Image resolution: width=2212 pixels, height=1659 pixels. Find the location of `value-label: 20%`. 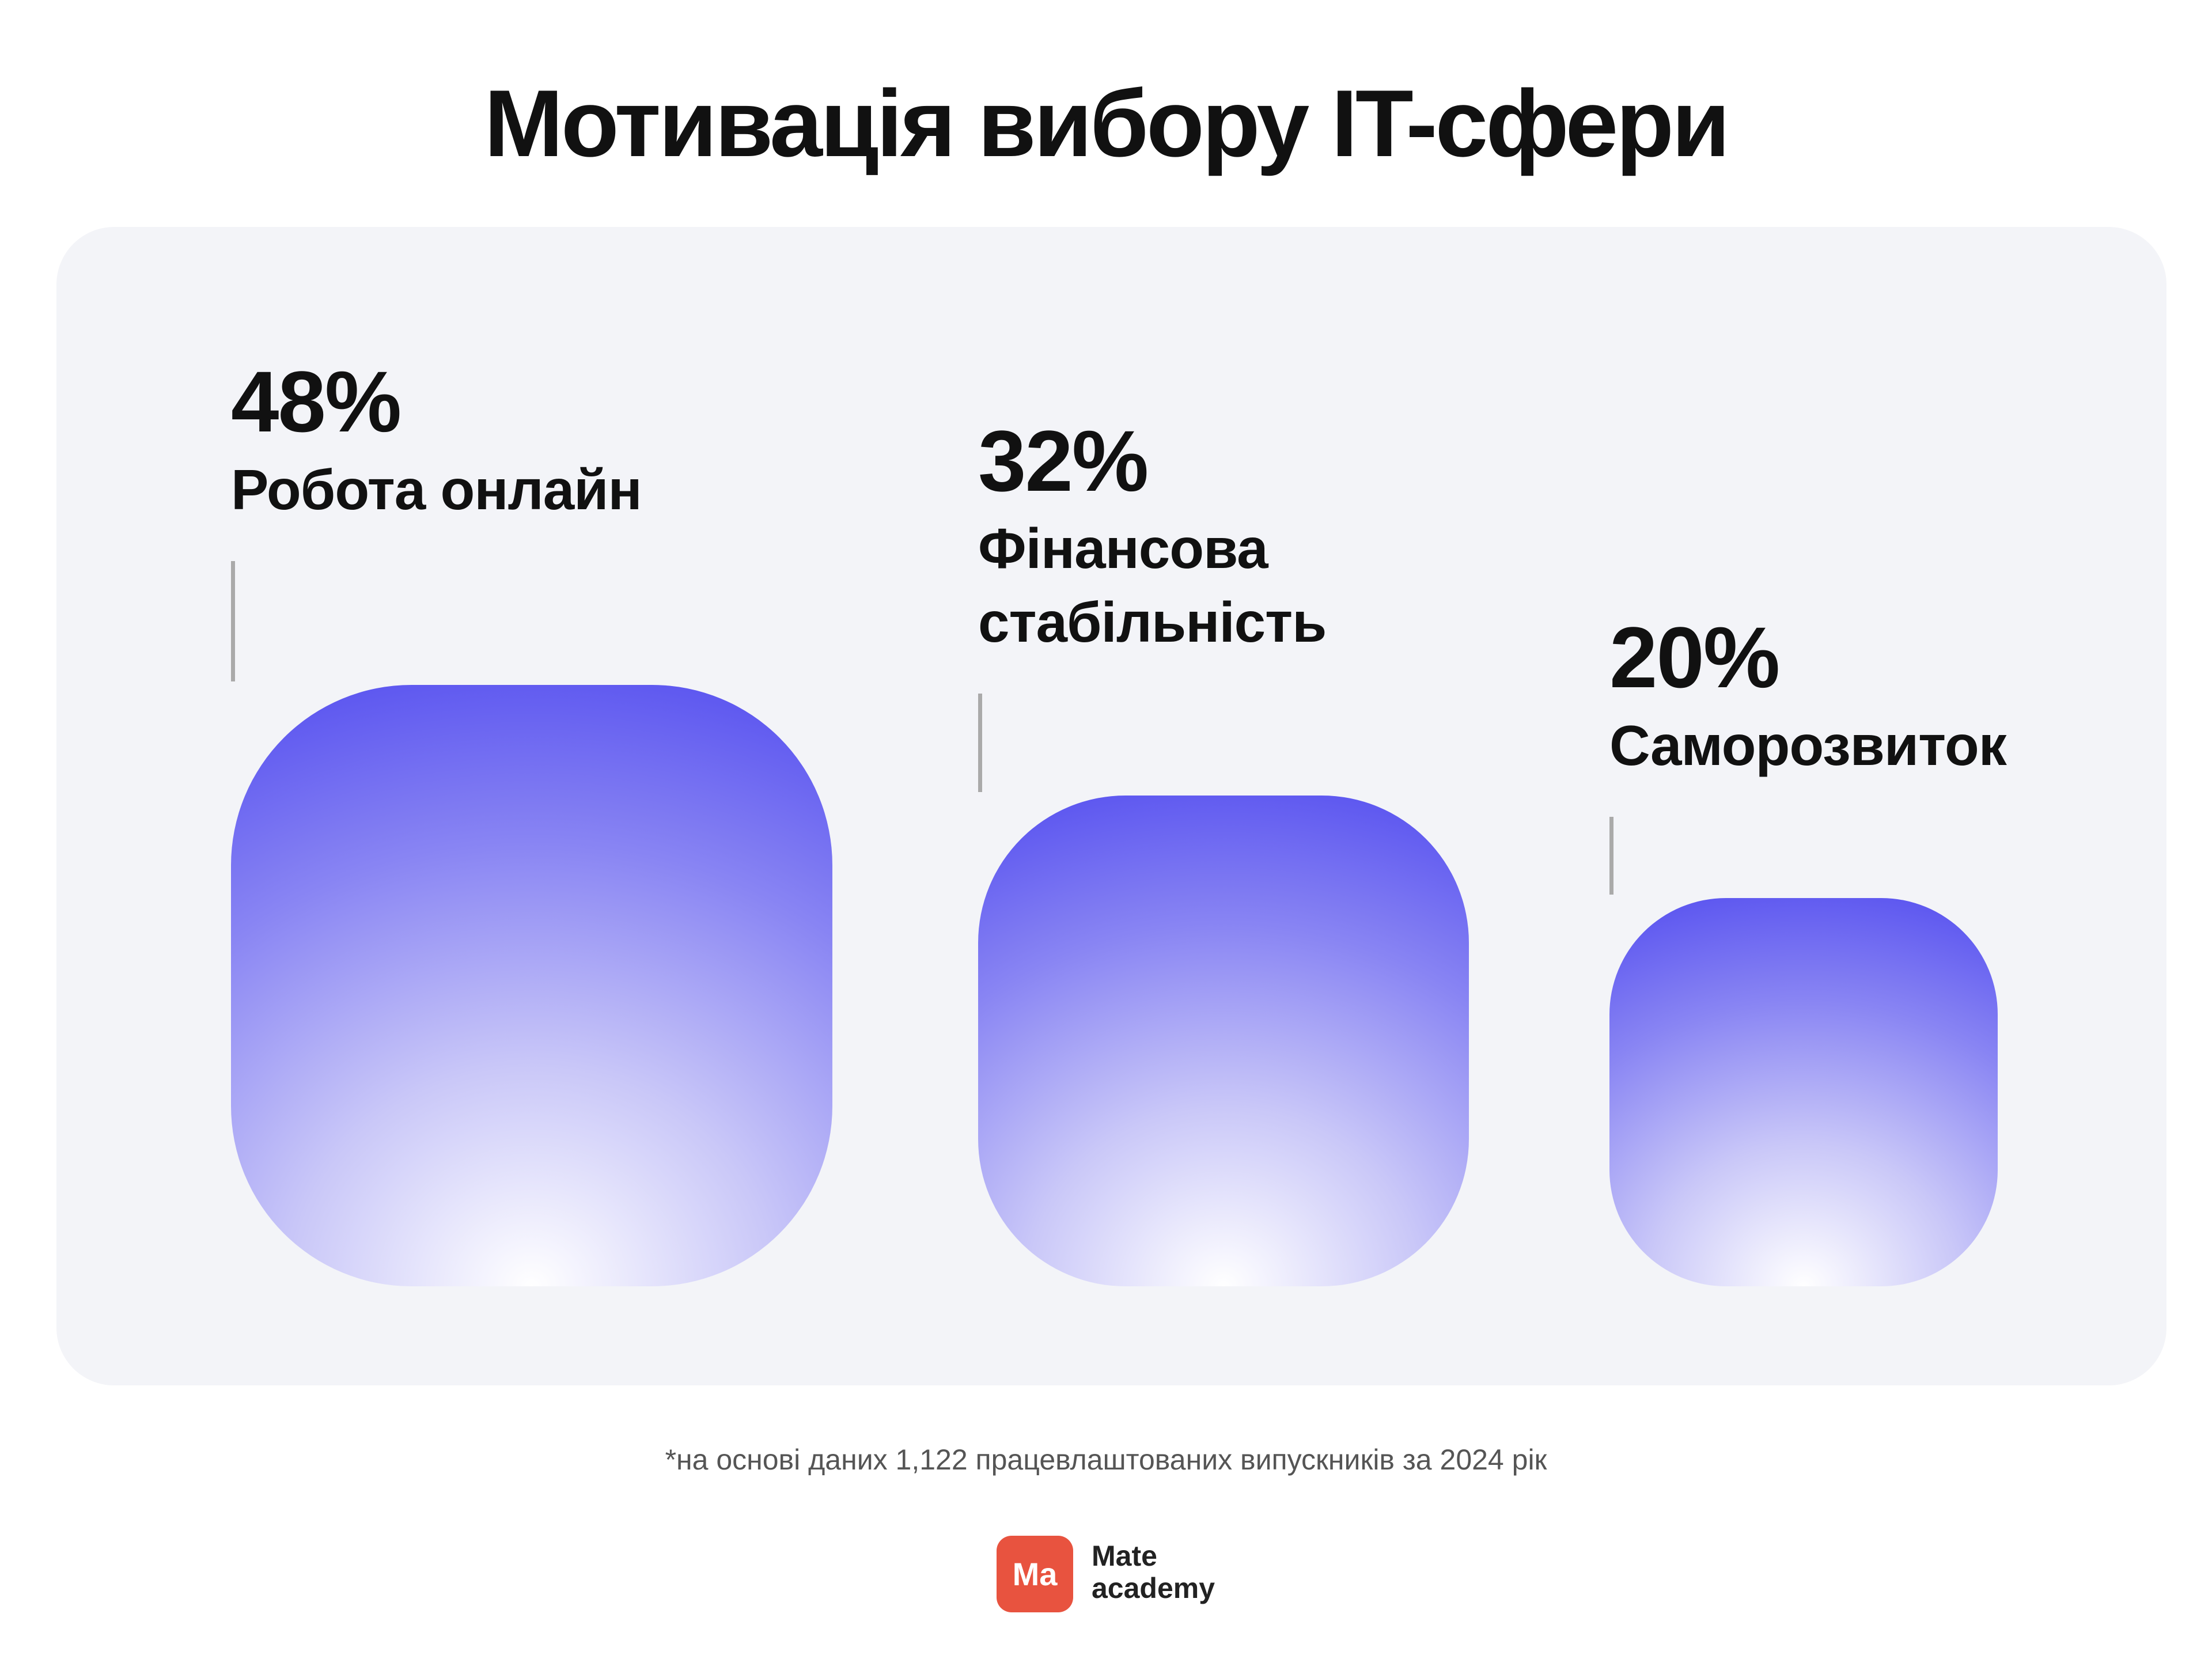

value-label: 20% is located at coordinates (1694, 657).